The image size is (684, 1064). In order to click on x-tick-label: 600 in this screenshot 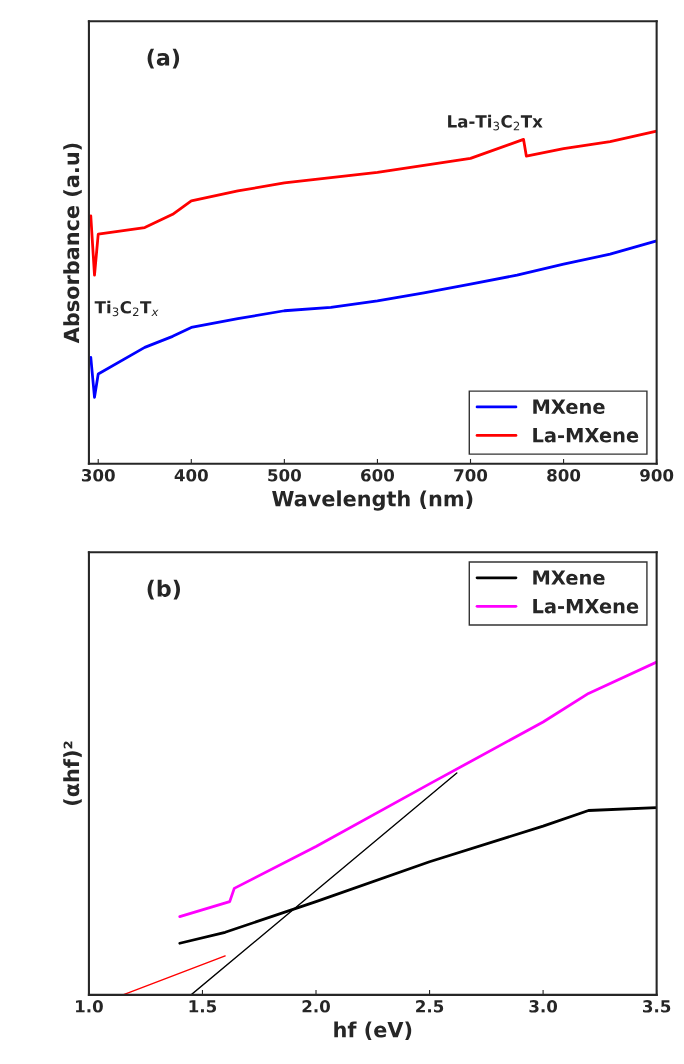, I will do `click(378, 475)`.